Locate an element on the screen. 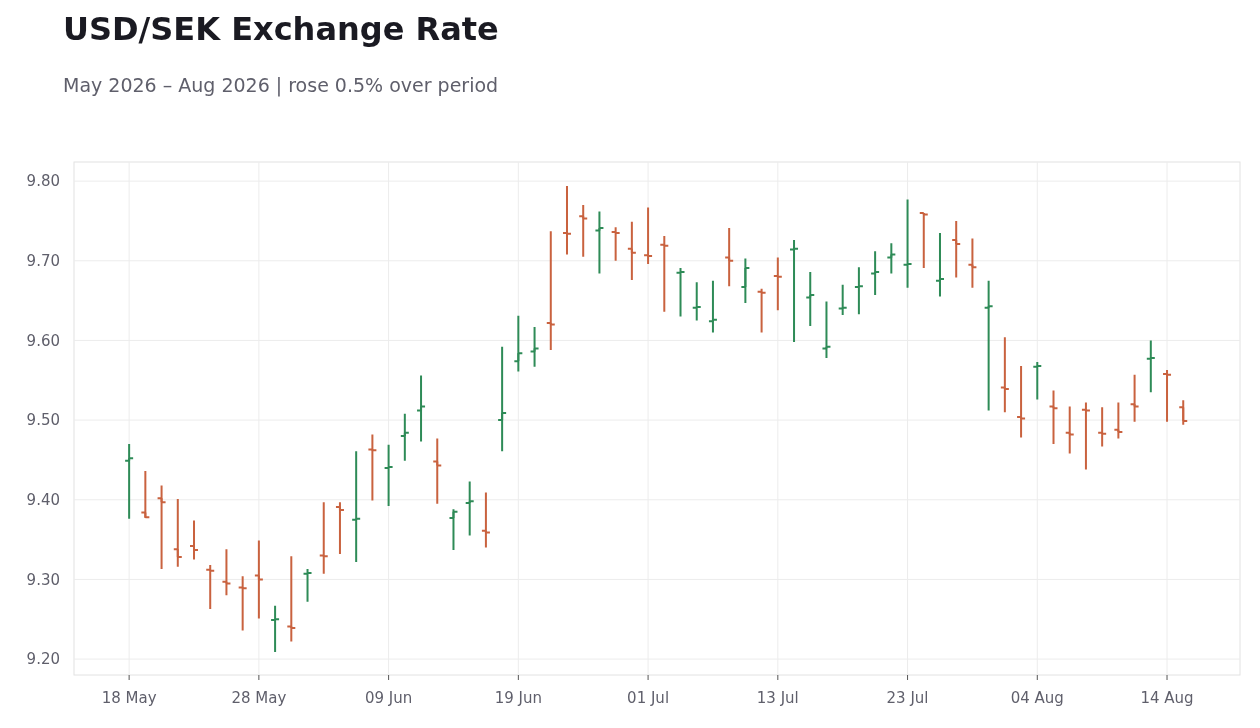 The height and width of the screenshot is (728, 1260). chart-title: USD/SEK Exchange Rate is located at coordinates (281, 29).